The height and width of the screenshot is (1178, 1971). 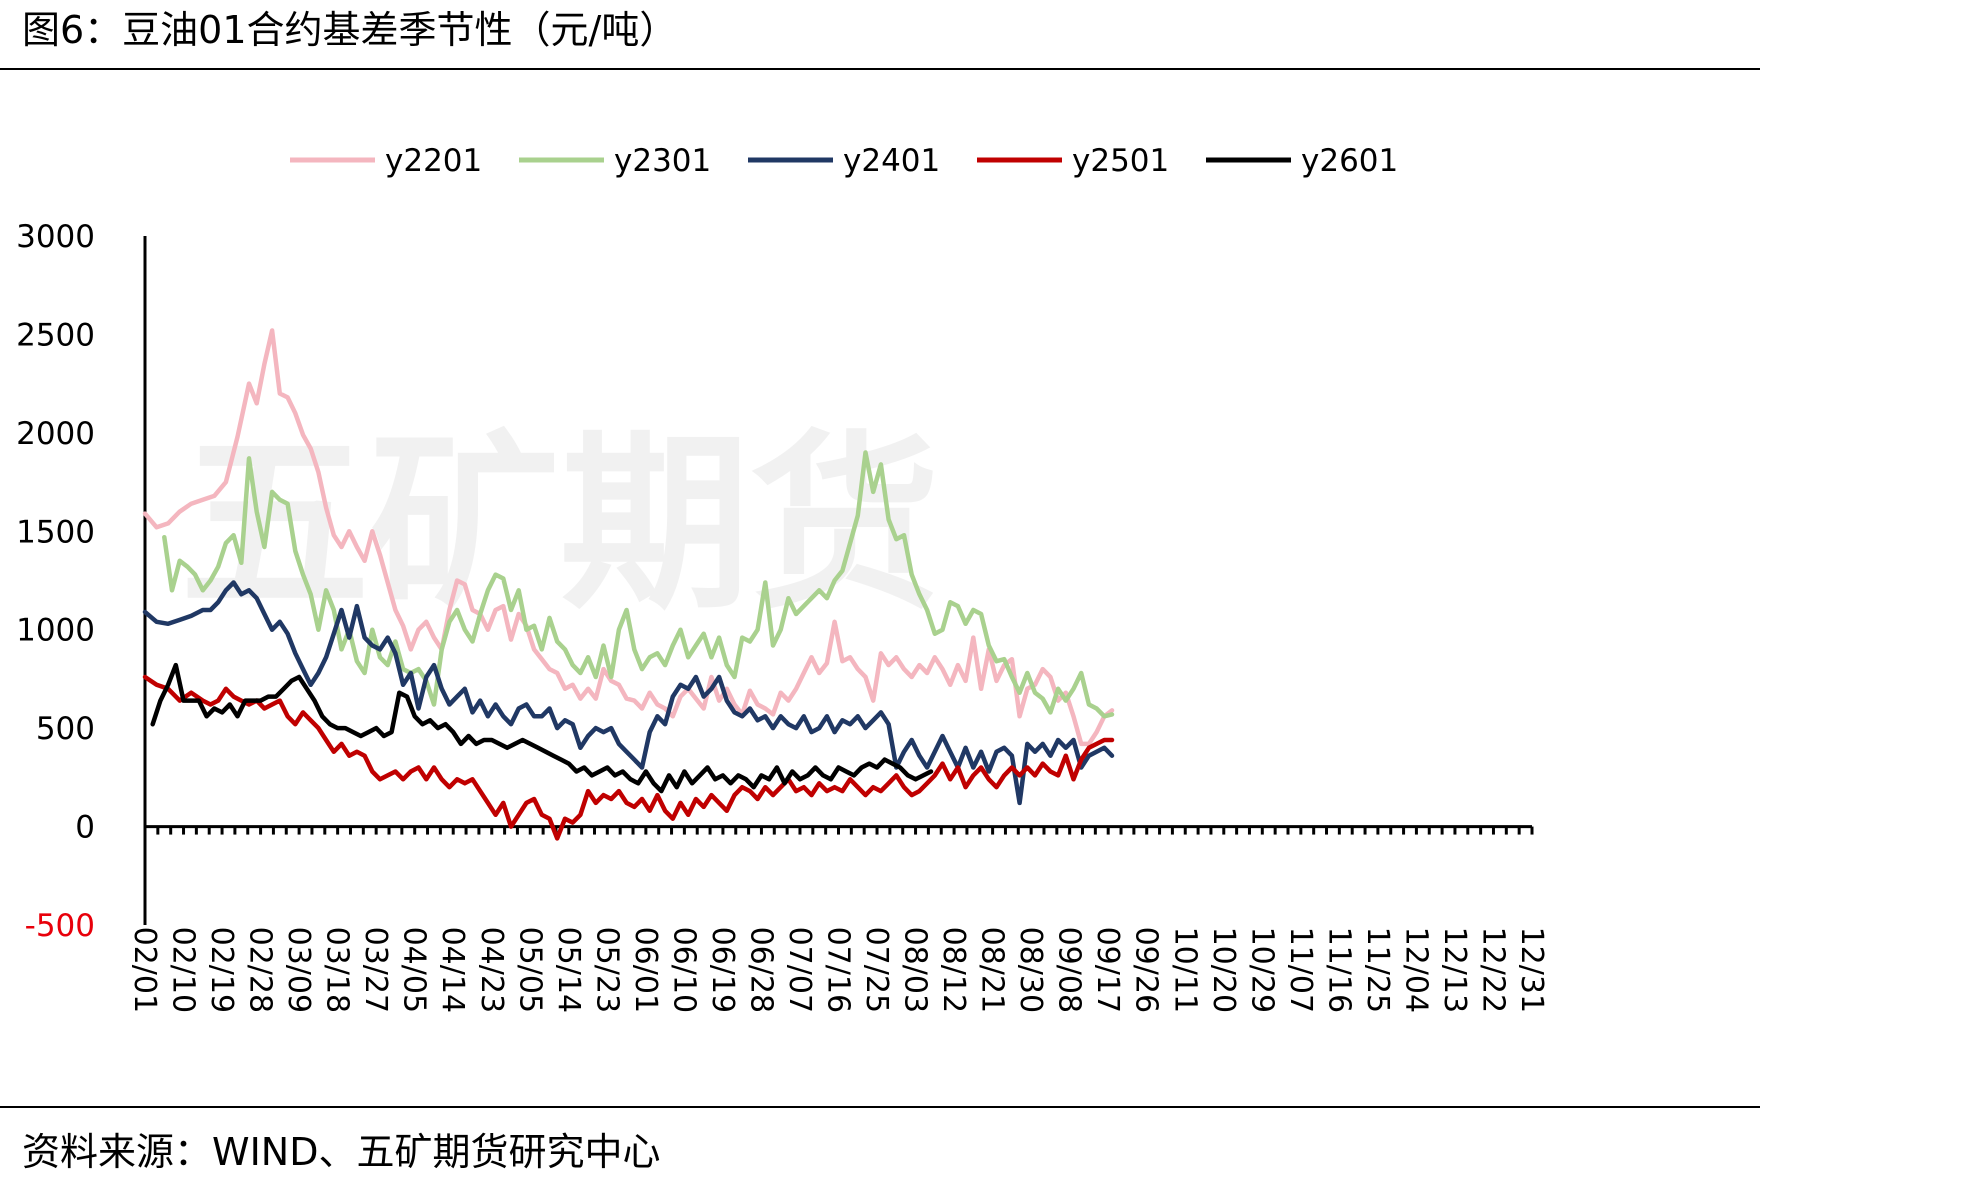 I want to click on x-tick-label: 06/19, so click(x=722, y=970).